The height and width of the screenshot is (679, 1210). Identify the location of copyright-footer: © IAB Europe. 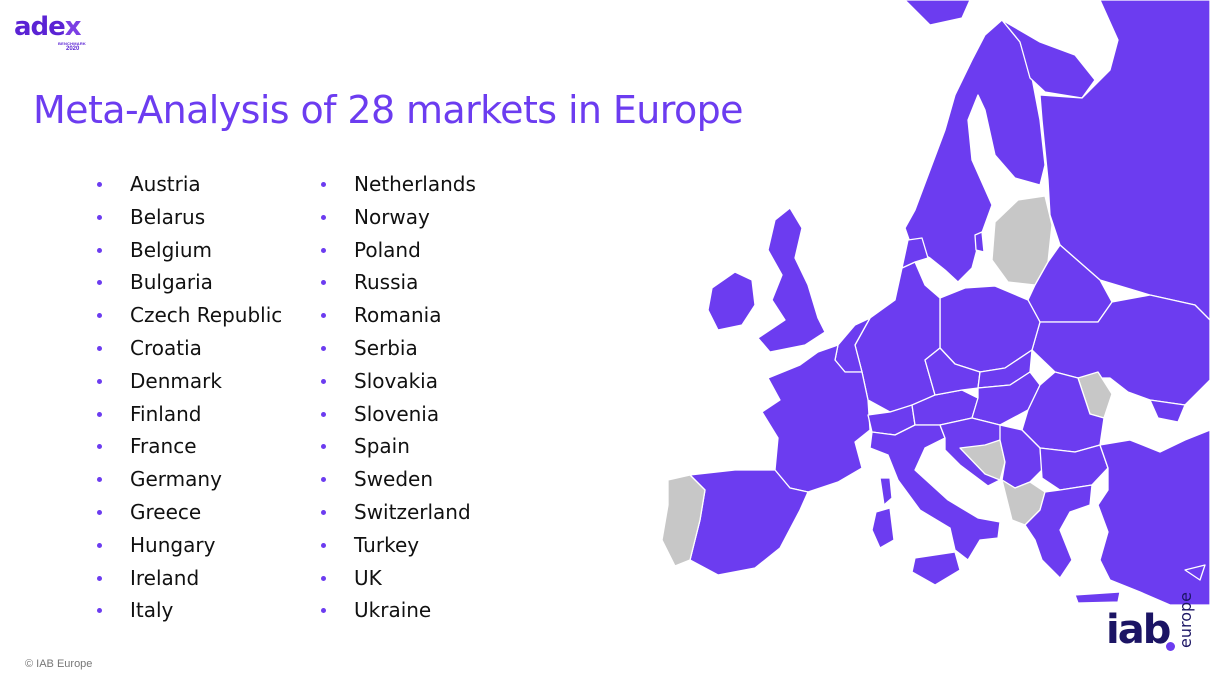
(59, 664).